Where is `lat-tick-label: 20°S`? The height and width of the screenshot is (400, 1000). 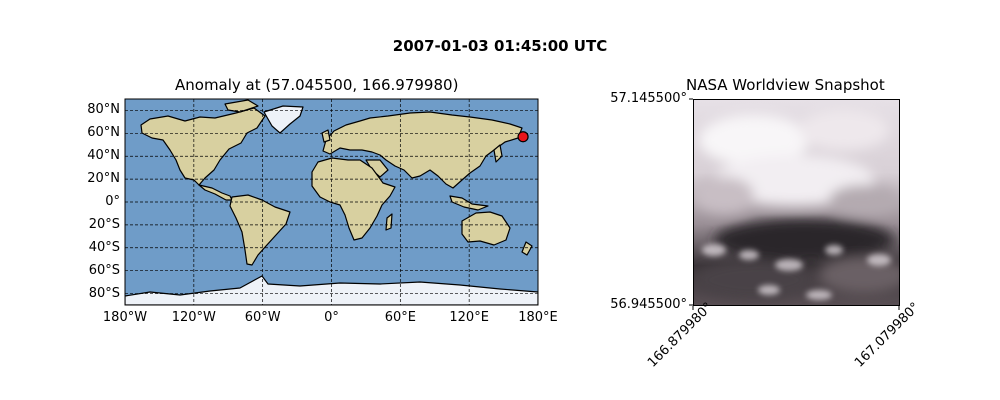
lat-tick-label: 20°S is located at coordinates (104, 224).